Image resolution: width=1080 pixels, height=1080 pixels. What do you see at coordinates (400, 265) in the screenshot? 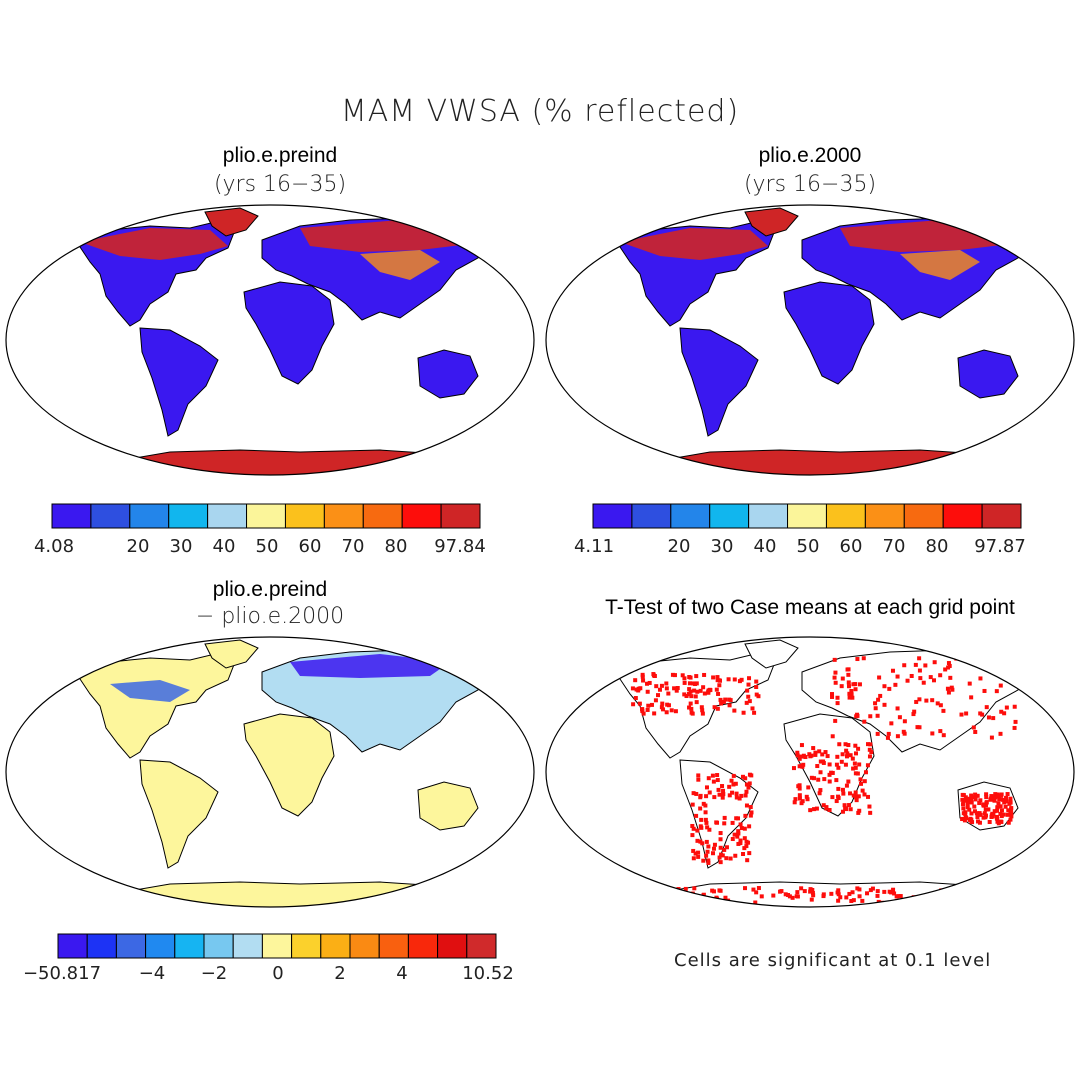
I see `snow-band-asia` at bounding box center [400, 265].